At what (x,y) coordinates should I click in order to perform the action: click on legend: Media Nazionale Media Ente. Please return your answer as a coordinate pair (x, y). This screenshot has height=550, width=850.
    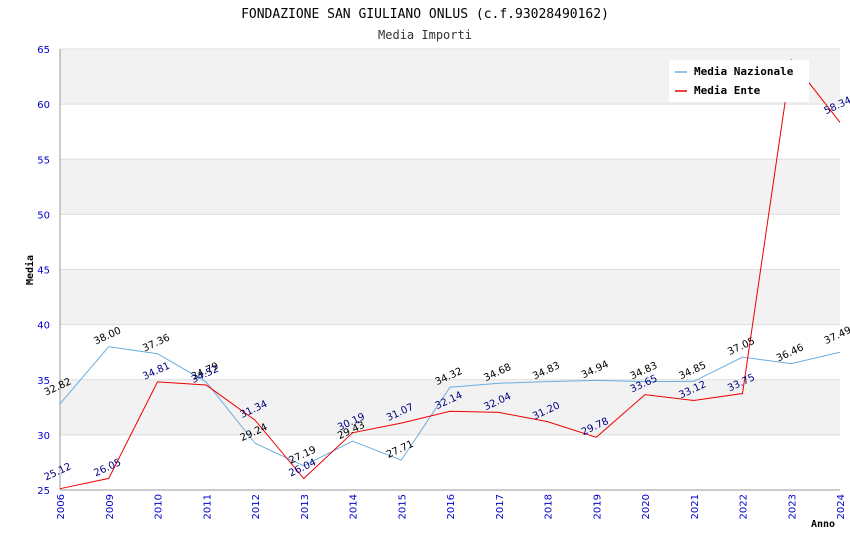
    Looking at the image, I should click on (739, 81).